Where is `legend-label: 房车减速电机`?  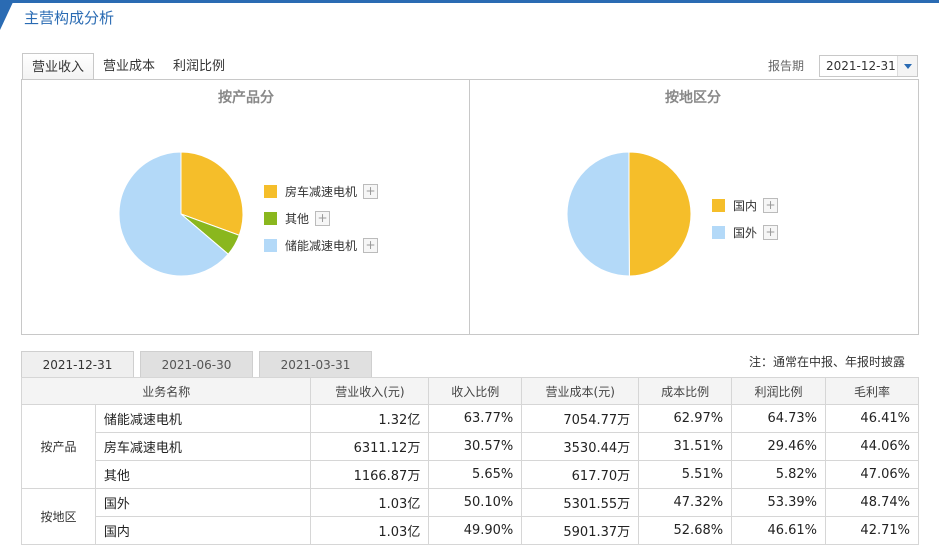
legend-label: 房车减速电机 is located at coordinates (321, 191).